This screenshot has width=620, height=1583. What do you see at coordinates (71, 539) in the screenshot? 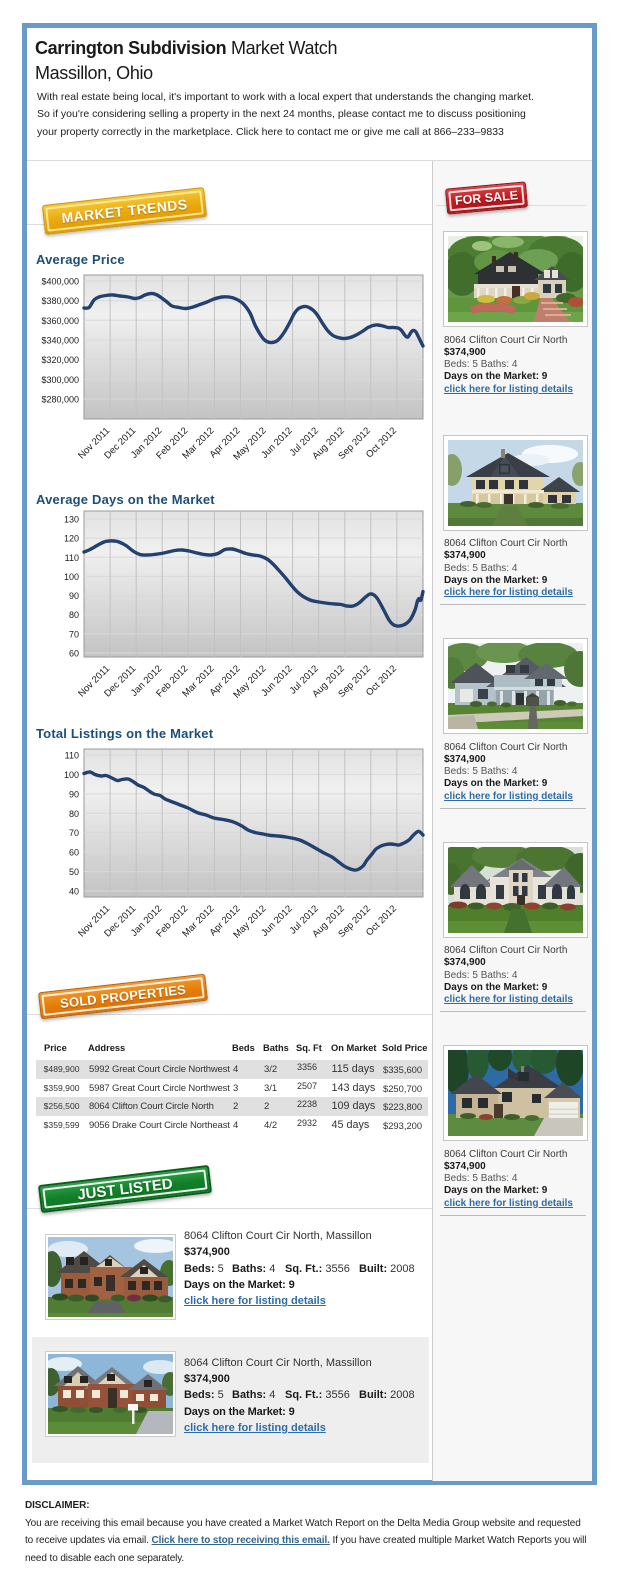
I see `svg-text: 120` at bounding box center [71, 539].